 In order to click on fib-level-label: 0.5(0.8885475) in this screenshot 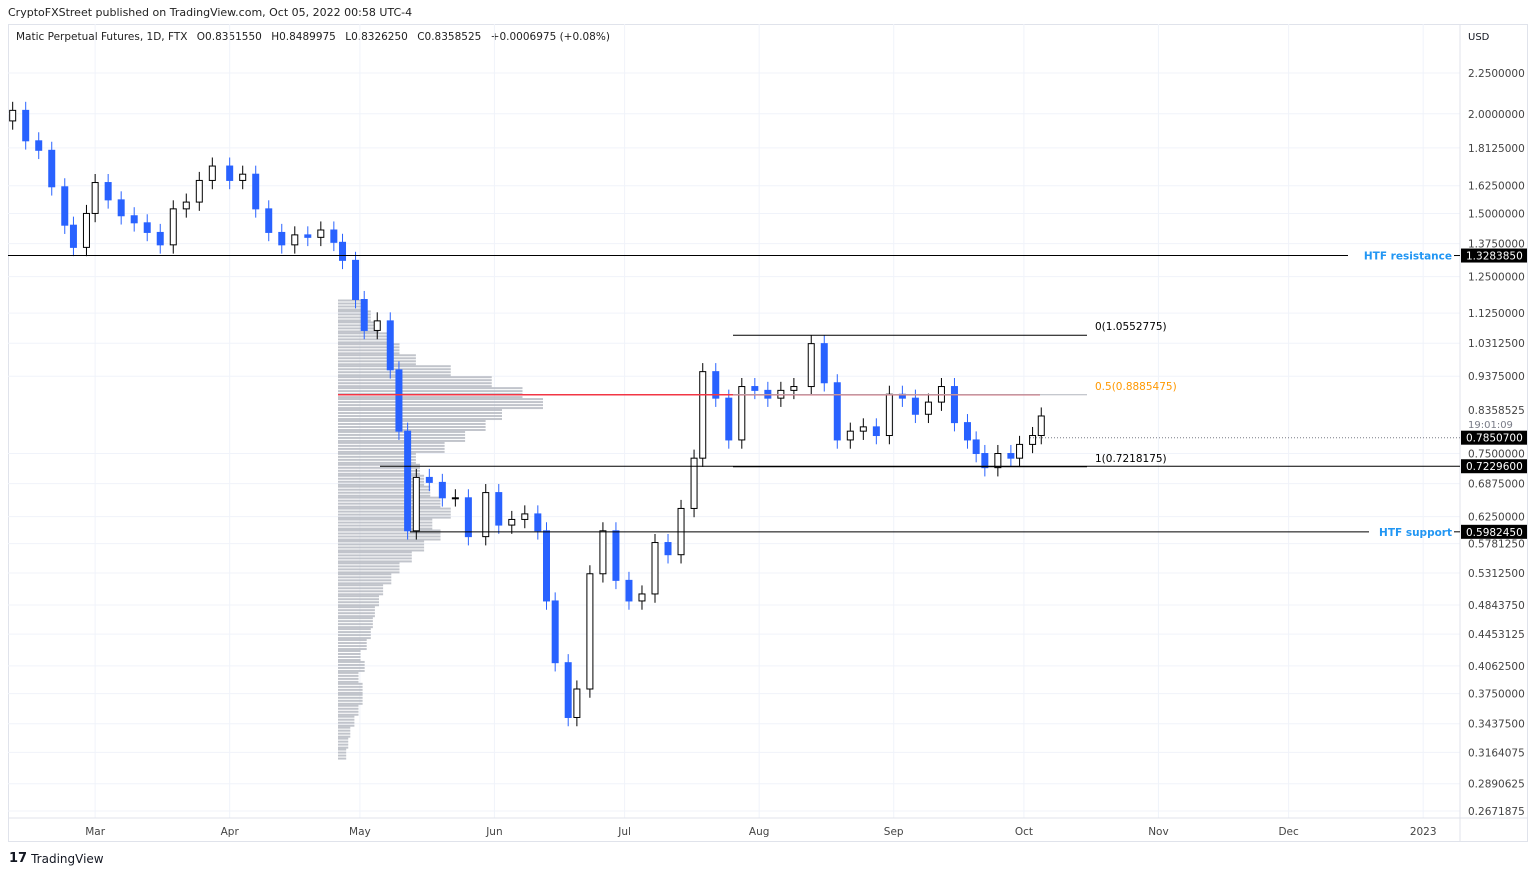, I will do `click(1136, 387)`.